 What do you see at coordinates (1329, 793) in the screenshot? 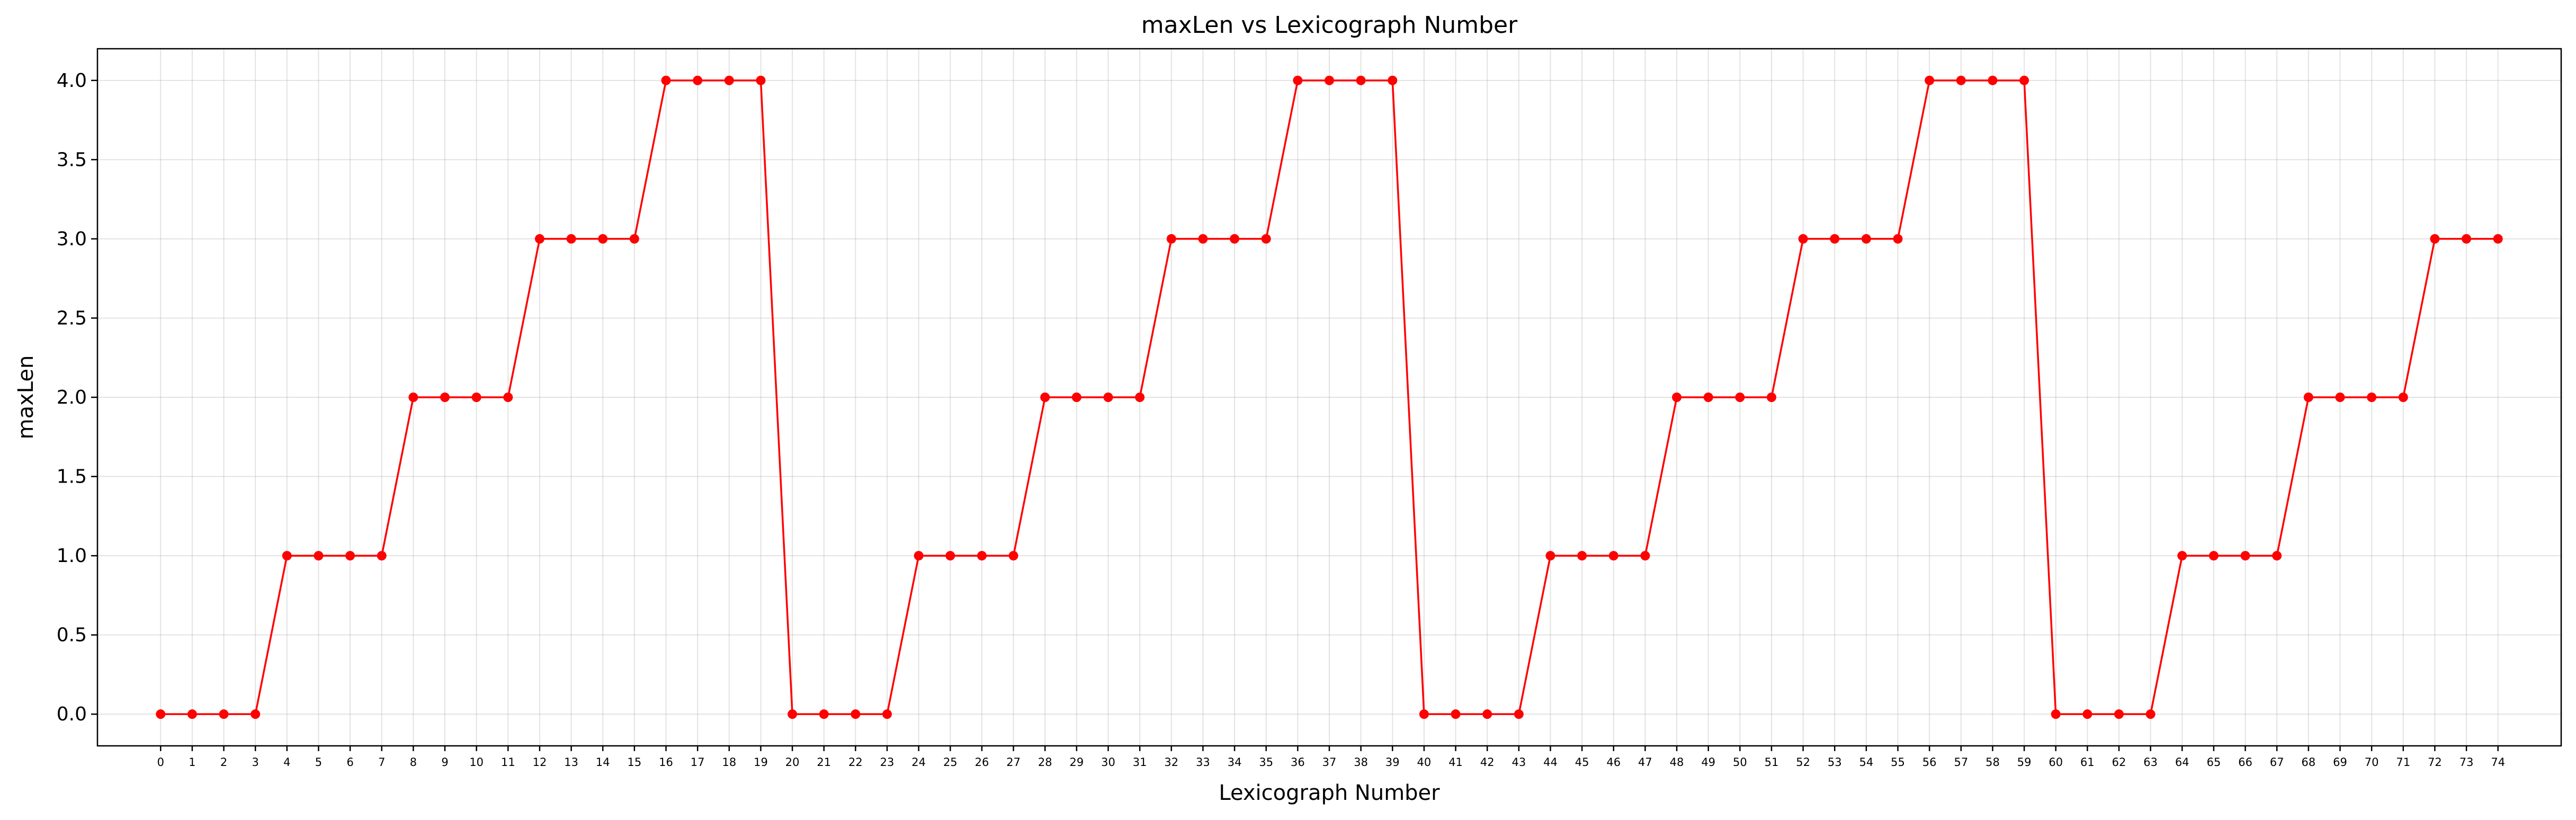
I see `x-axis-label: Lexicograph Number` at bounding box center [1329, 793].